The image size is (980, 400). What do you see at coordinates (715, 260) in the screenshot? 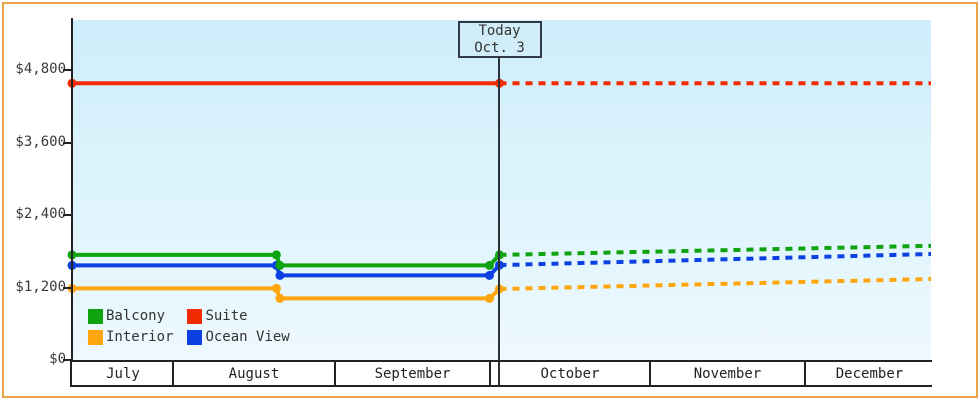
I see `series-ocean-view-forecast-line` at bounding box center [715, 260].